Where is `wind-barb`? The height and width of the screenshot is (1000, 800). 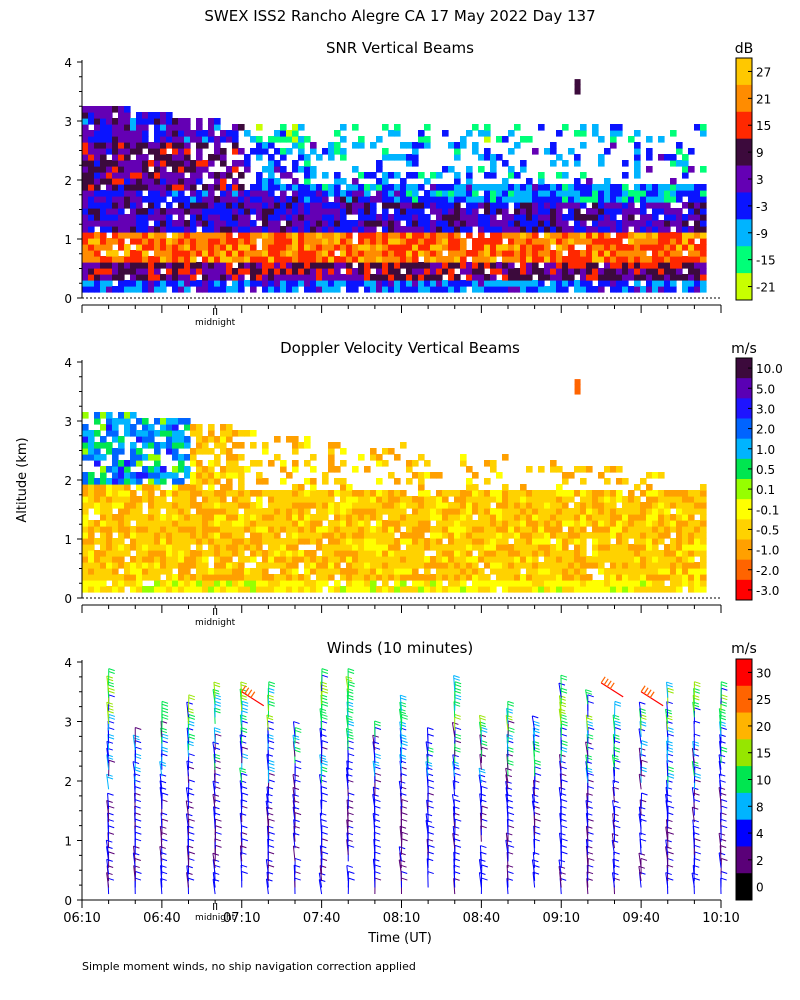 wind-barb is located at coordinates (161, 788).